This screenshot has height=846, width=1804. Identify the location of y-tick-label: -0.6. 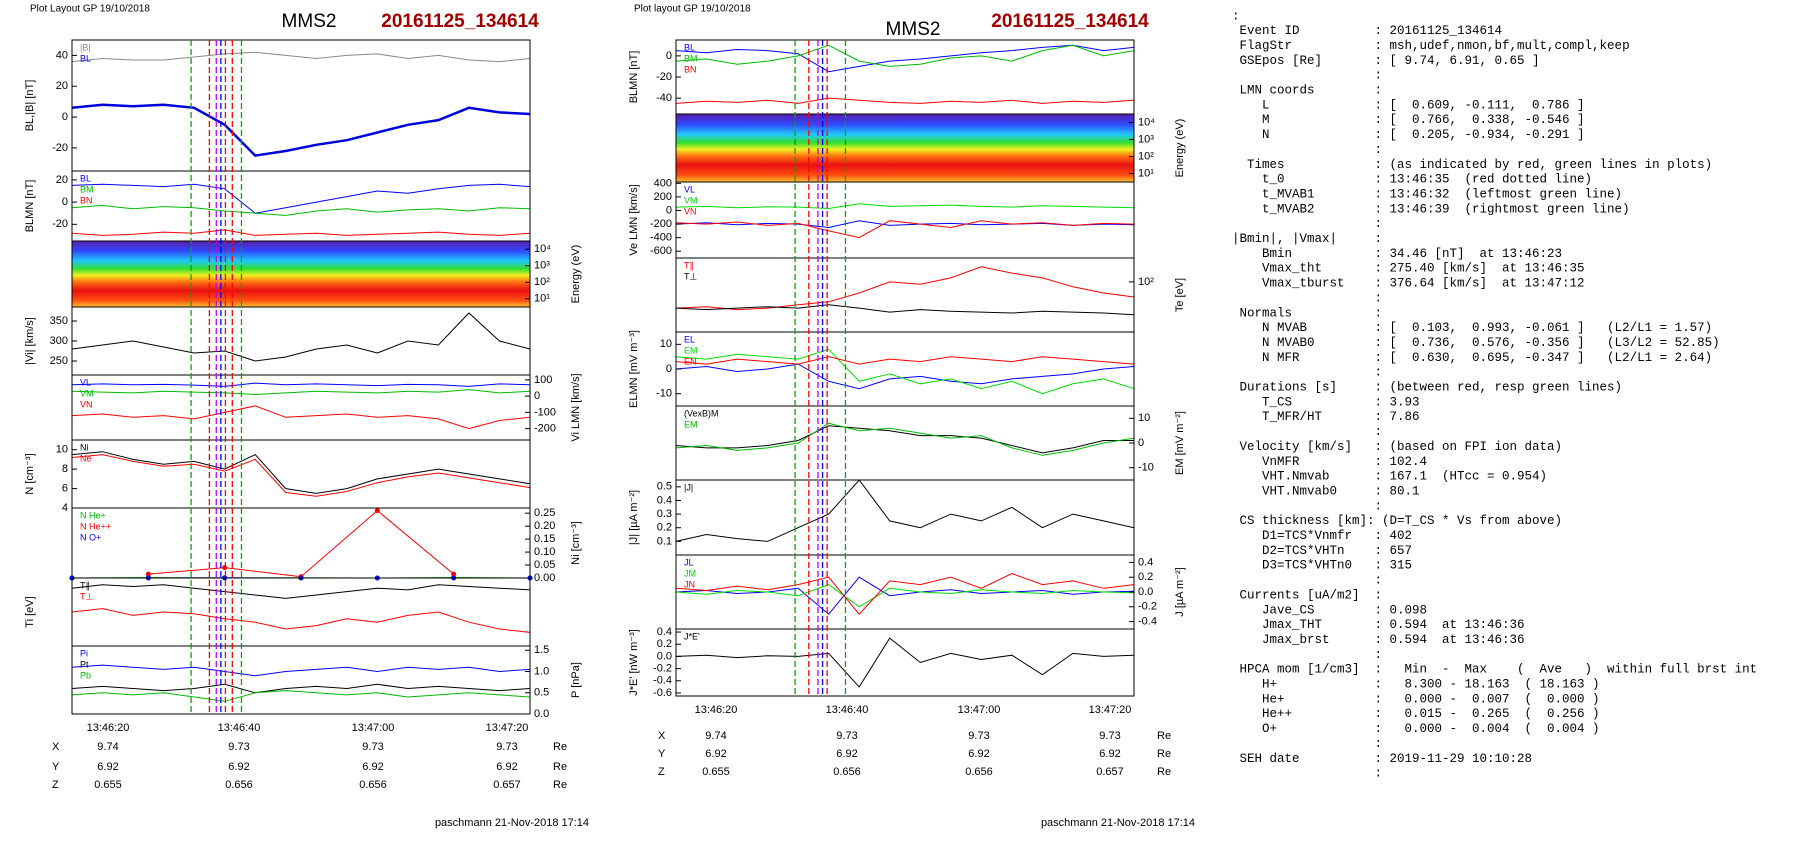
(662, 693).